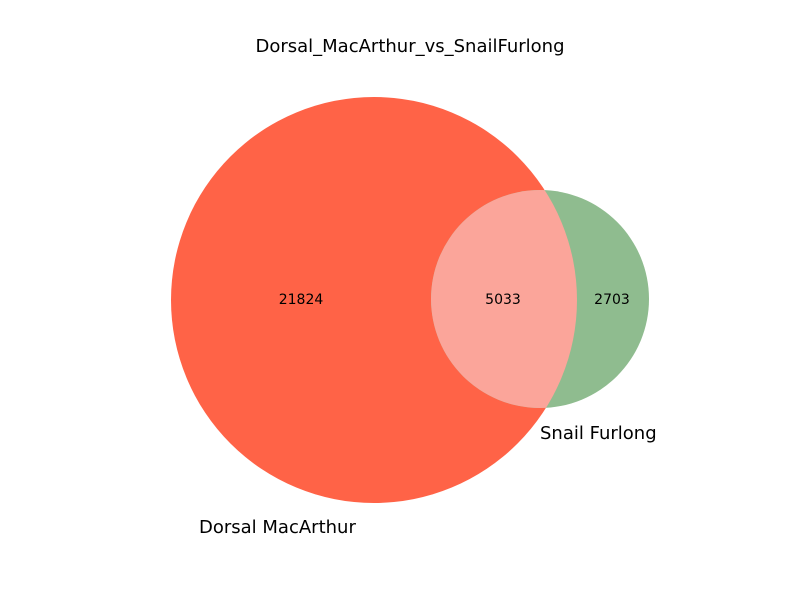  Describe the element at coordinates (612, 300) in the screenshot. I see `region-count-only-b: 2703` at that location.